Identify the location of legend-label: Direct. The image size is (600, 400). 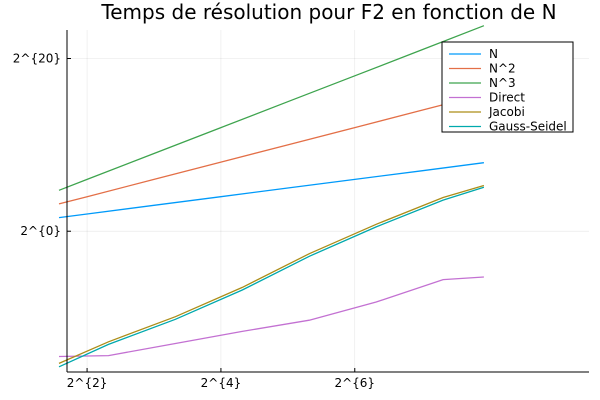
(507, 98).